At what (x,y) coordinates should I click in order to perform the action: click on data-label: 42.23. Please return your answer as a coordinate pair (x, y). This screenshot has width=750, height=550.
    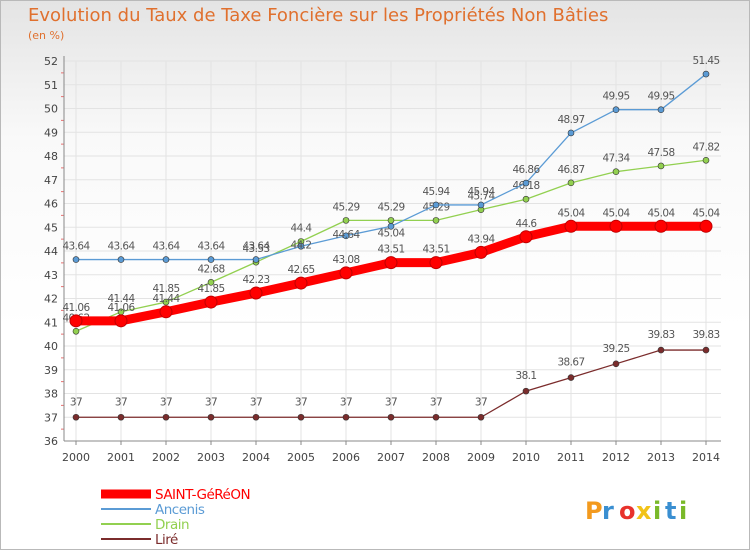
    Looking at the image, I should click on (255, 280).